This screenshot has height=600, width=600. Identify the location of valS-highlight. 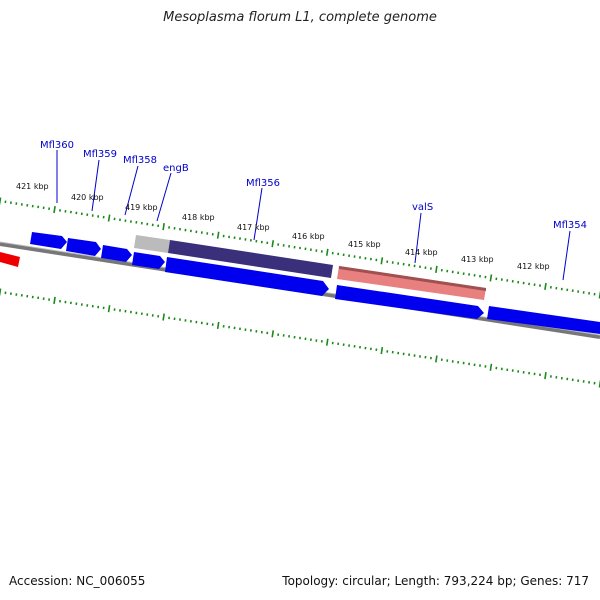
(411, 283).